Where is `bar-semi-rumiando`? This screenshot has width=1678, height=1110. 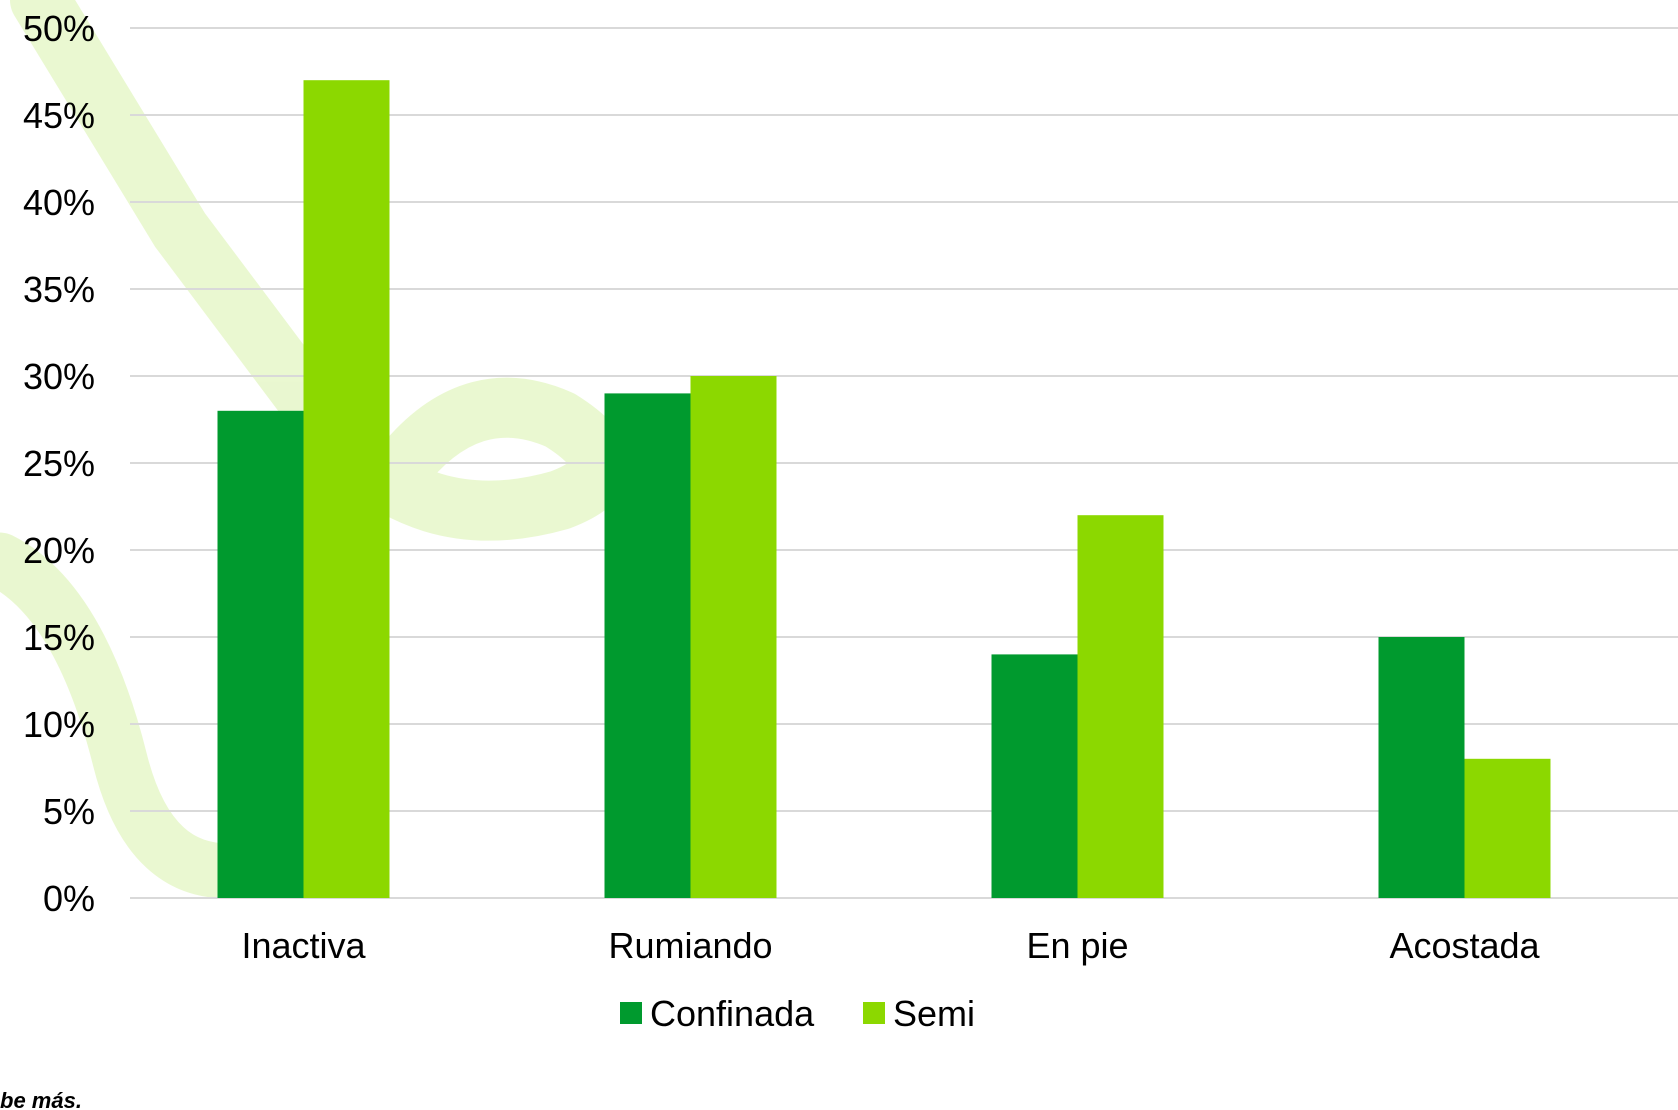 bar-semi-rumiando is located at coordinates (733, 637).